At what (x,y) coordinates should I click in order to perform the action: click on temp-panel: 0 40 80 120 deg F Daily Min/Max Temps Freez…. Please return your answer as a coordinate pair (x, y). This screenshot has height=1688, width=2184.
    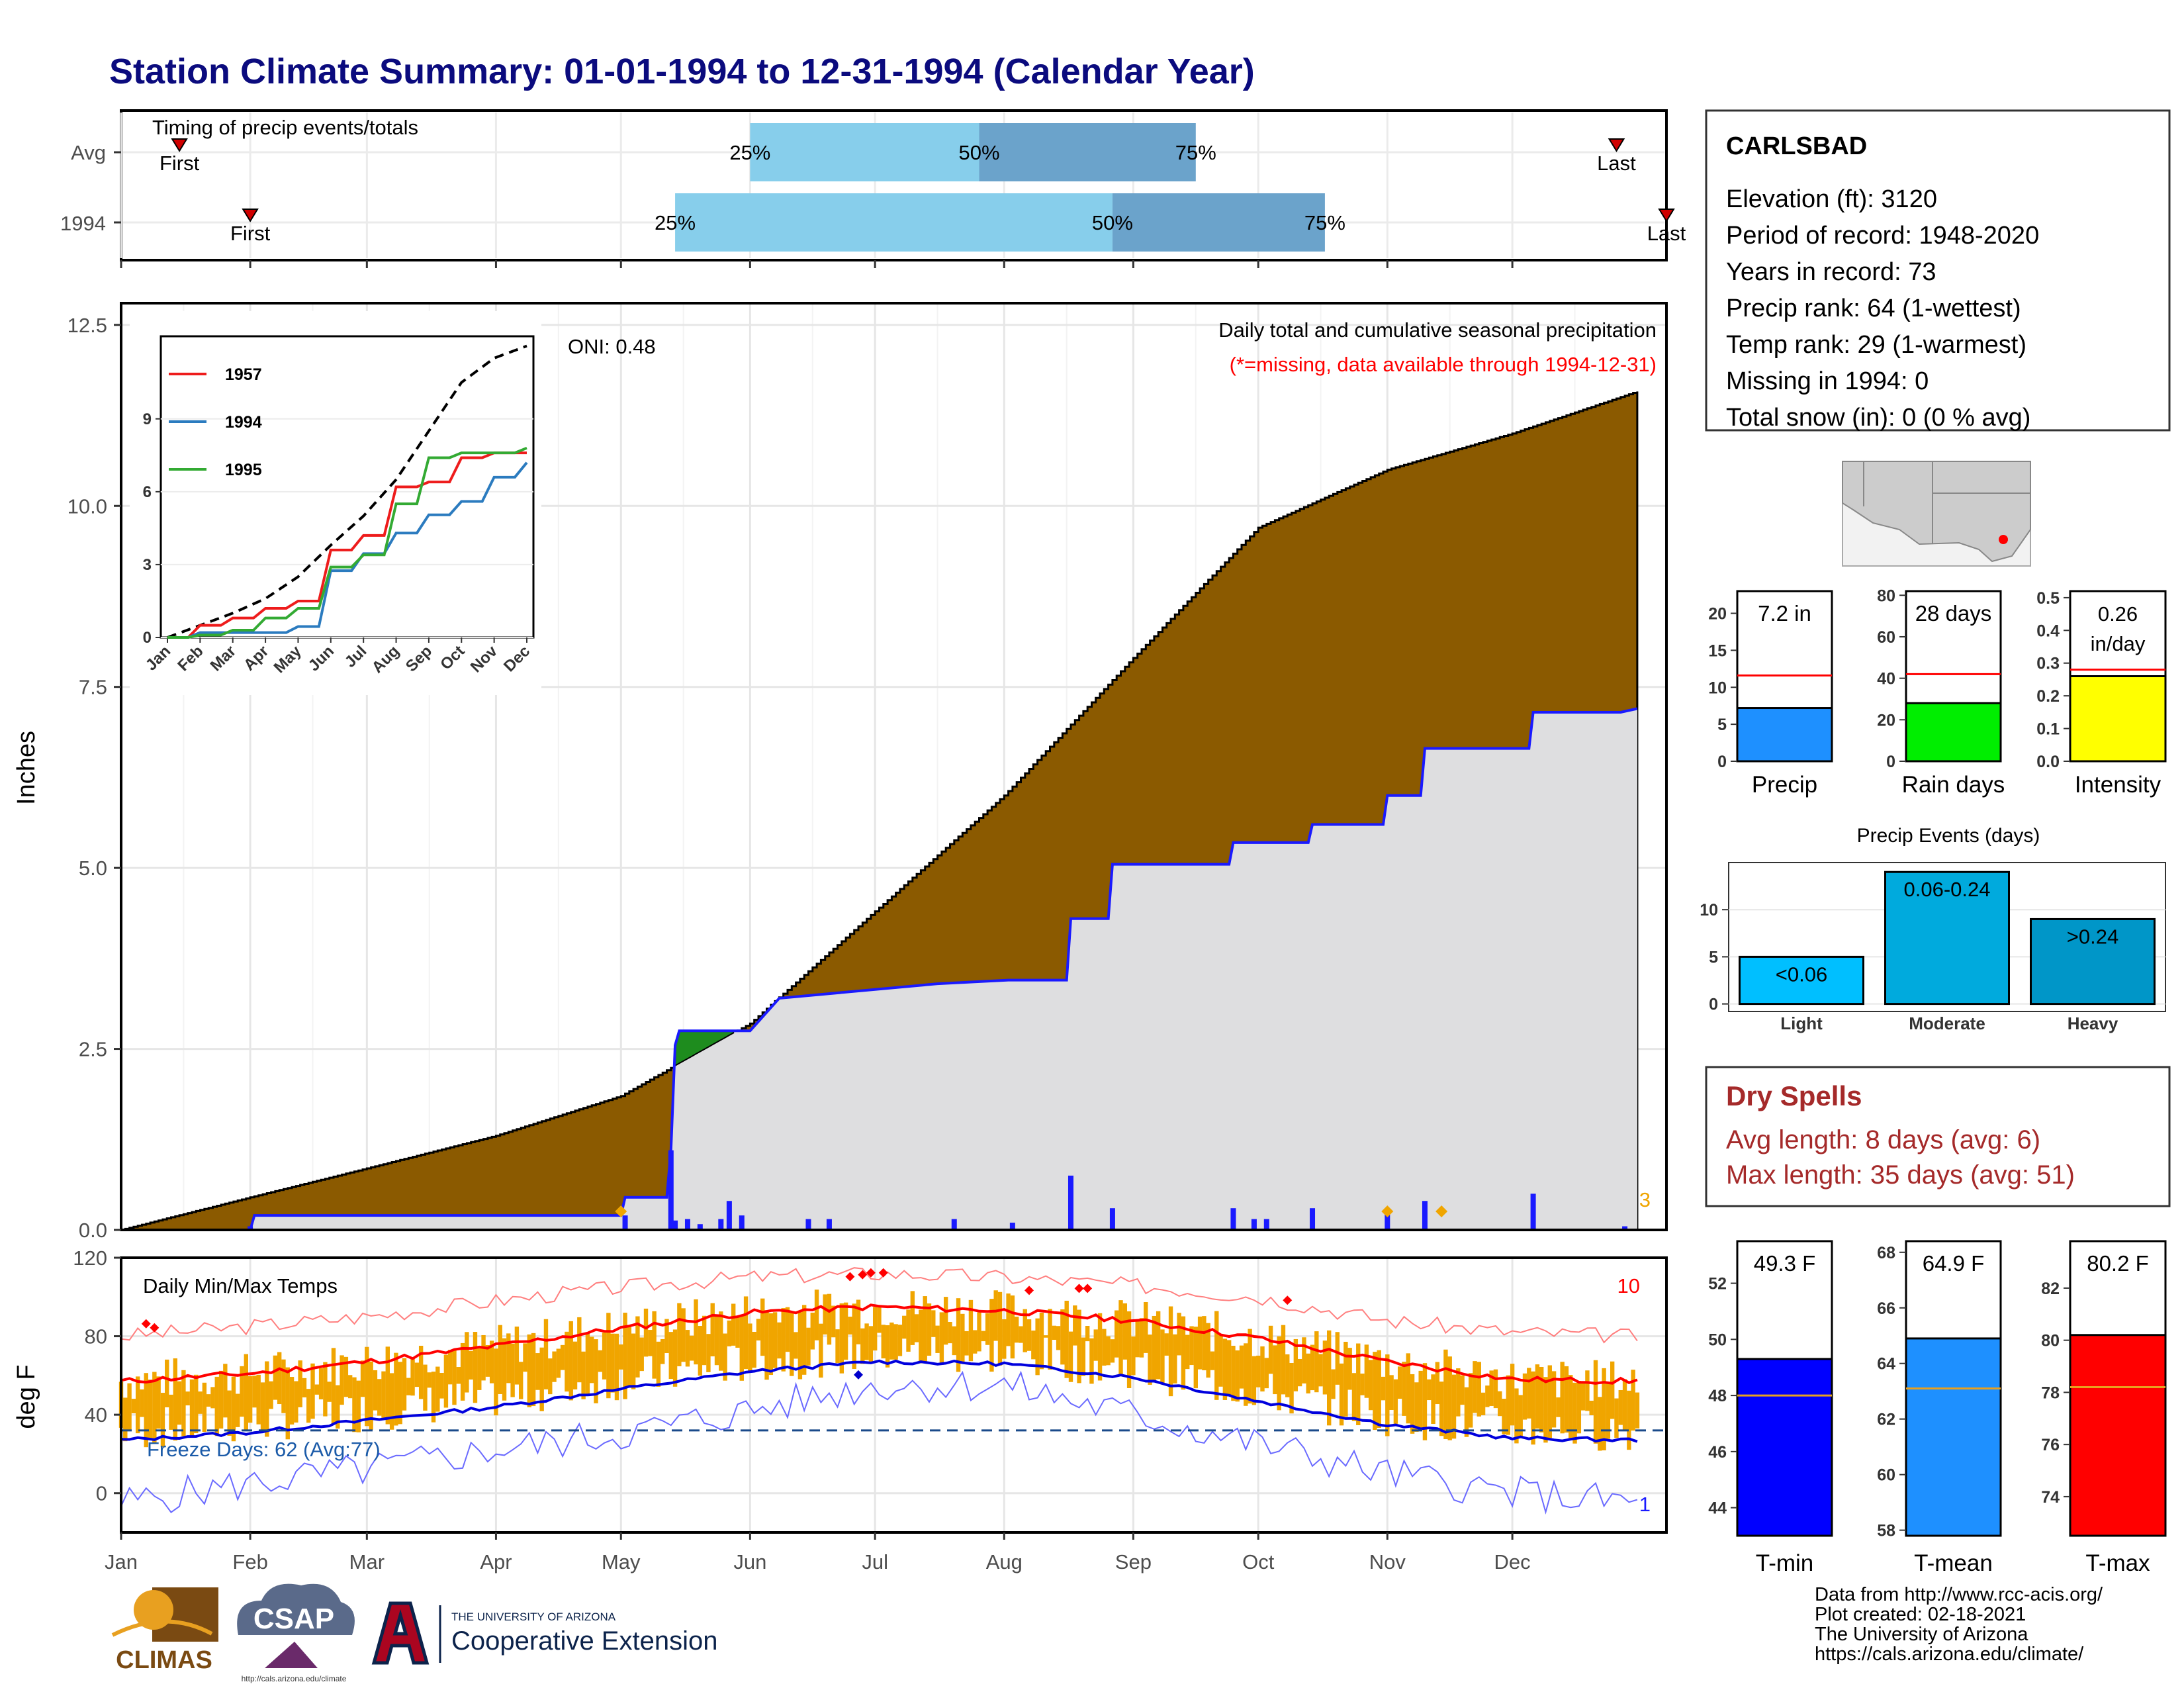
    Looking at the image, I should click on (840, 1409).